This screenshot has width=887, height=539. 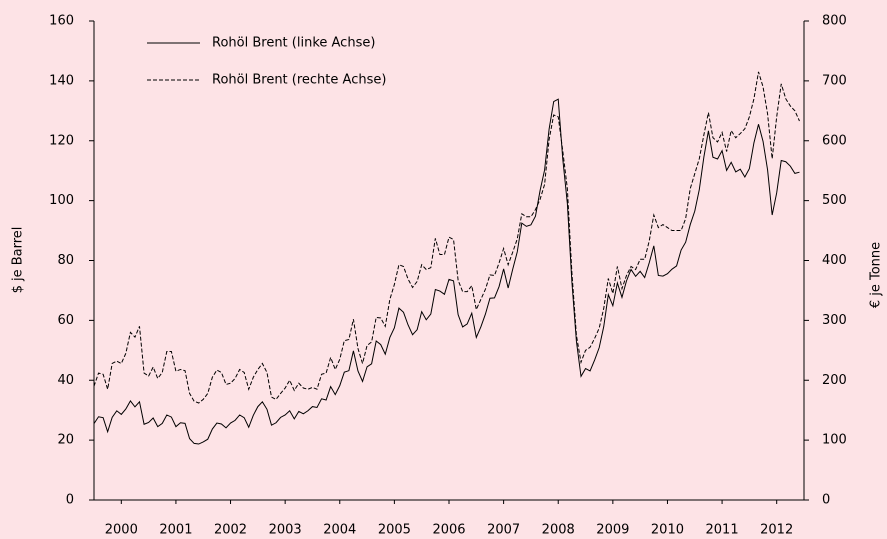 I want to click on x-tick-label: 2008, so click(x=558, y=530).